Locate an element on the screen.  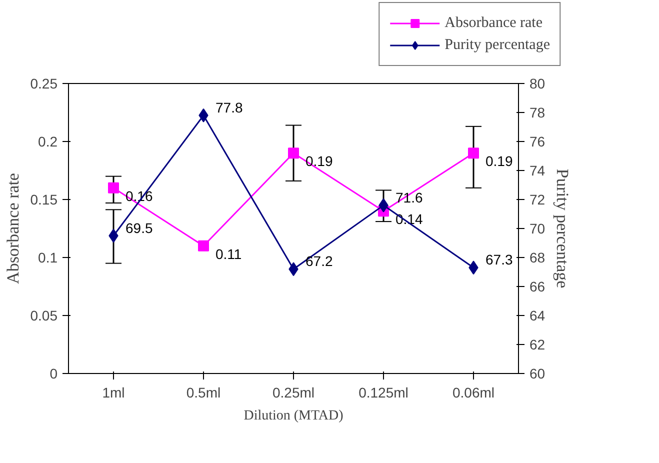
y2-tick-label: 76 is located at coordinates (538, 142).